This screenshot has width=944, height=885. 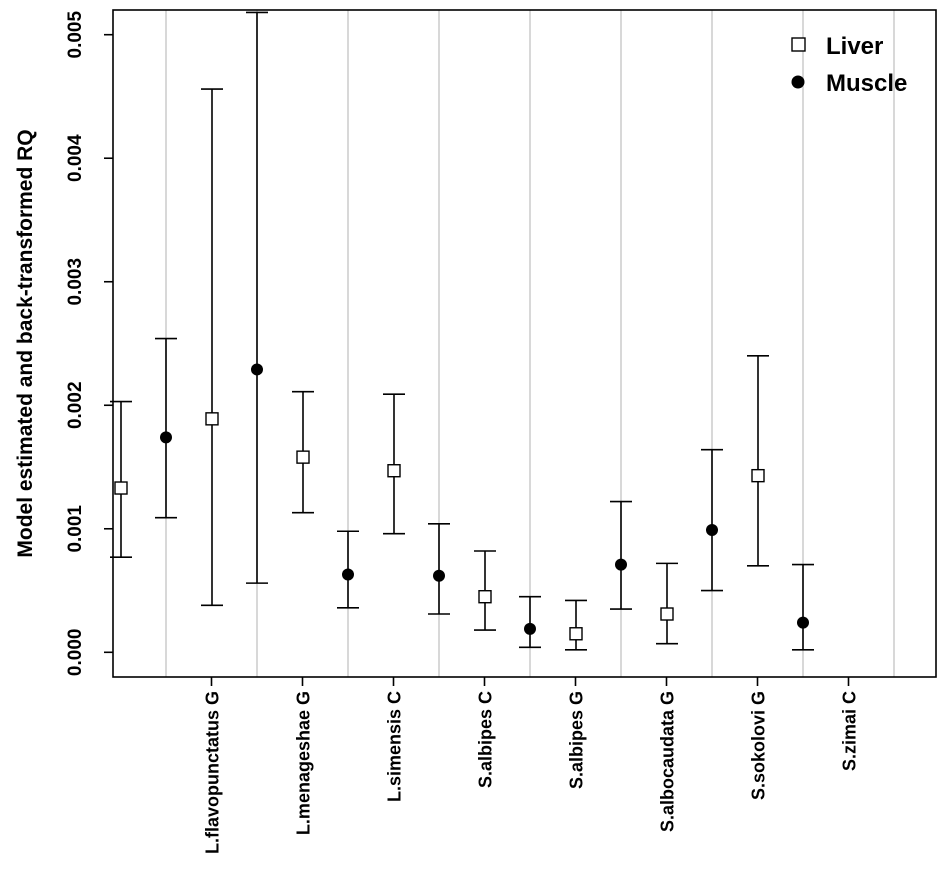 What do you see at coordinates (849, 65) in the screenshot?
I see `legend: Liver Muscle` at bounding box center [849, 65].